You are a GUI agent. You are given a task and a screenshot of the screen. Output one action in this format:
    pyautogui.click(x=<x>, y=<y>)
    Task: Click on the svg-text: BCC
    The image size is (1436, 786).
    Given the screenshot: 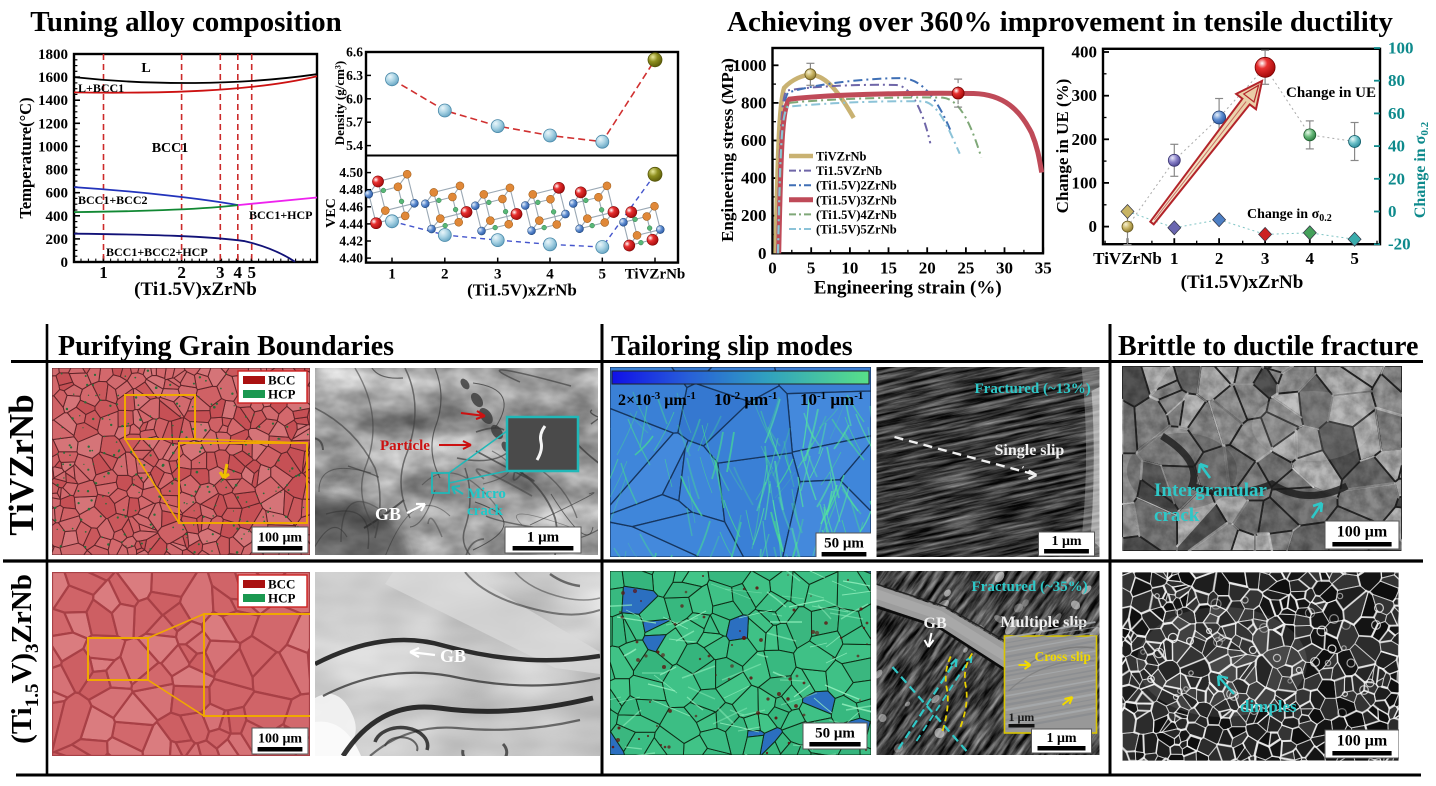 What is the action you would take?
    pyautogui.click(x=281, y=380)
    